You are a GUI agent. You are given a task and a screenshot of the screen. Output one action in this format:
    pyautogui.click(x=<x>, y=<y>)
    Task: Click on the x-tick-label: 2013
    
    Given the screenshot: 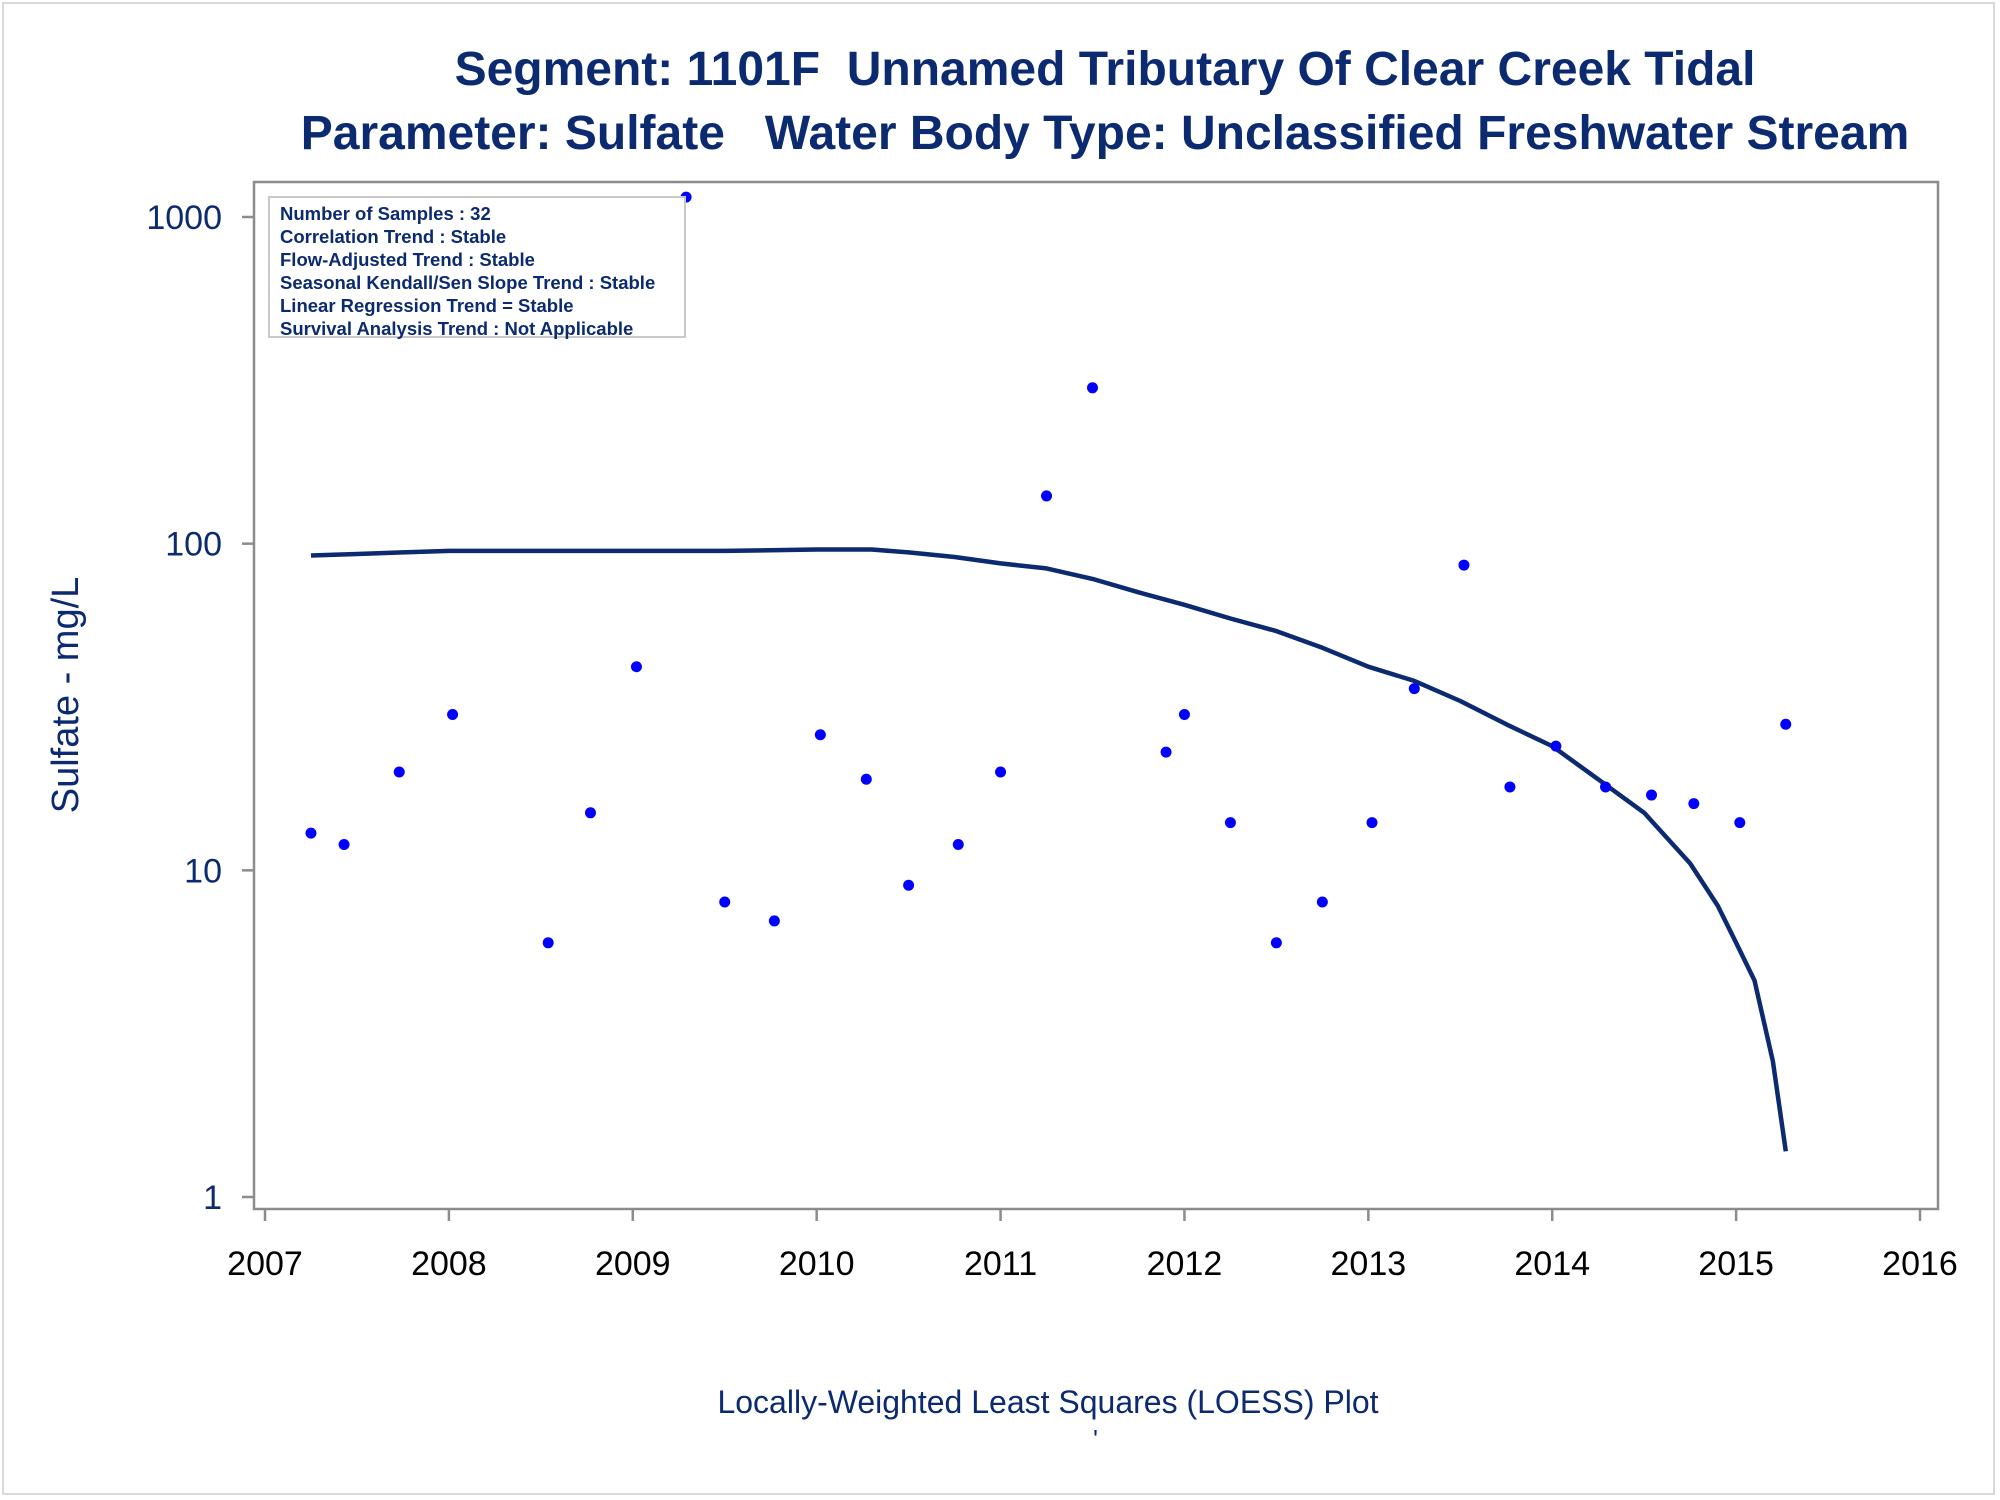 What is the action you would take?
    pyautogui.click(x=1369, y=1264)
    